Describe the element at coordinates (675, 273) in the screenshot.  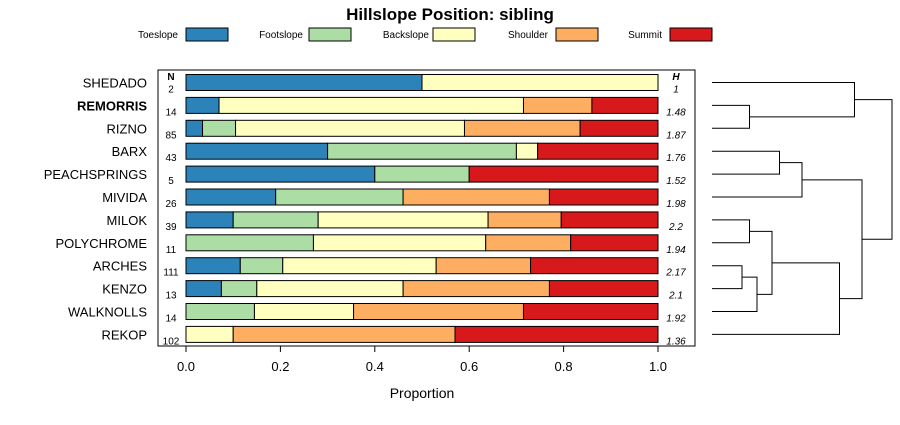
I see `h-value-arches: 2.17` at that location.